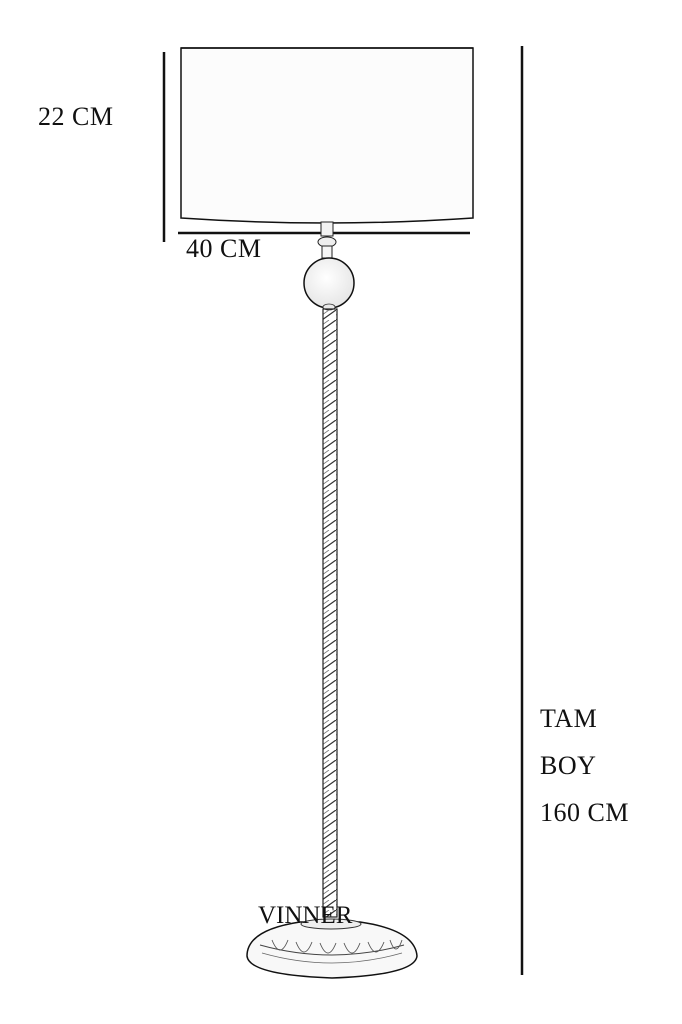 The image size is (682, 1024). What do you see at coordinates (569, 718) in the screenshot?
I see `total-height-label-line1: TAM` at bounding box center [569, 718].